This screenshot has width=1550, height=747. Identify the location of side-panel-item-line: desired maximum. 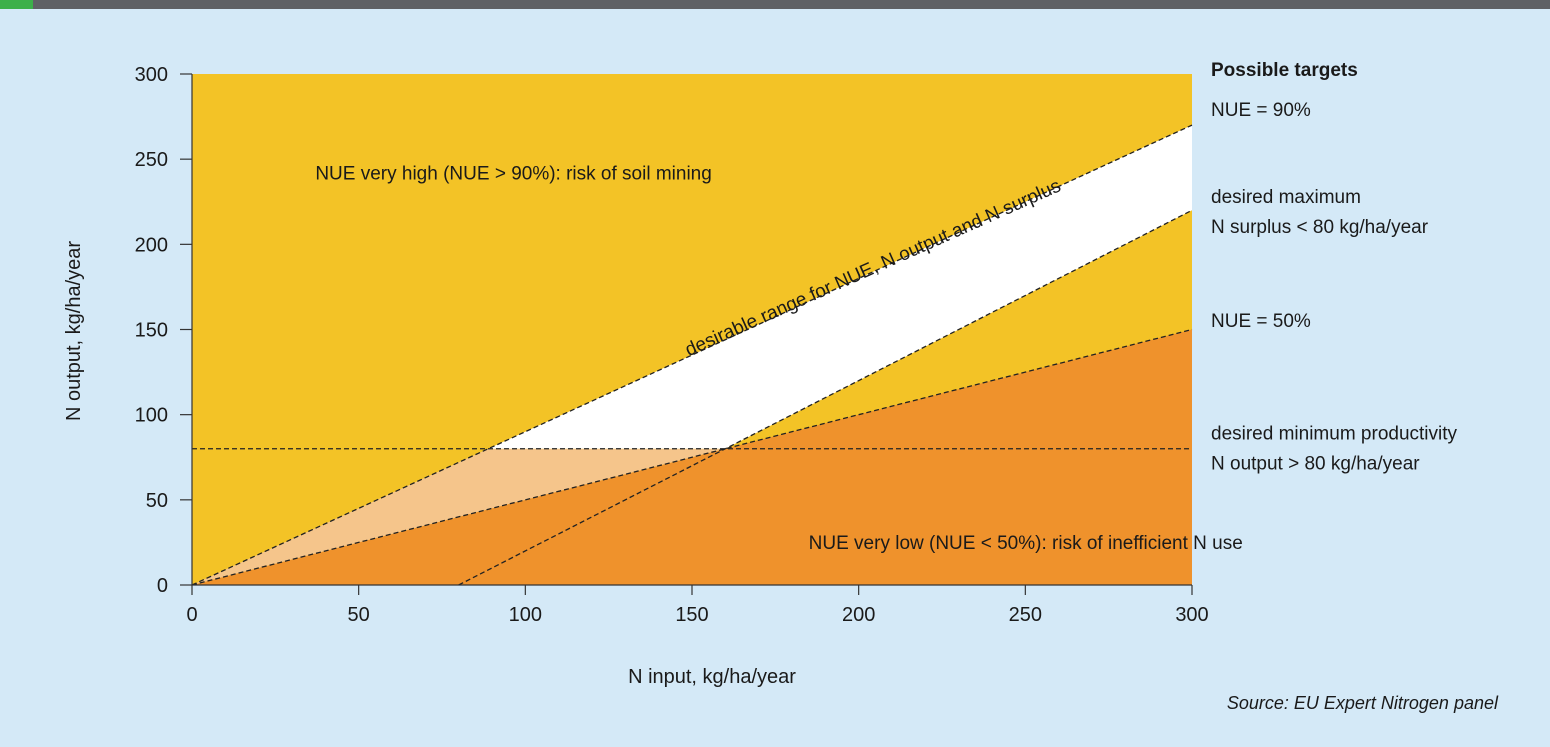
(1286, 197).